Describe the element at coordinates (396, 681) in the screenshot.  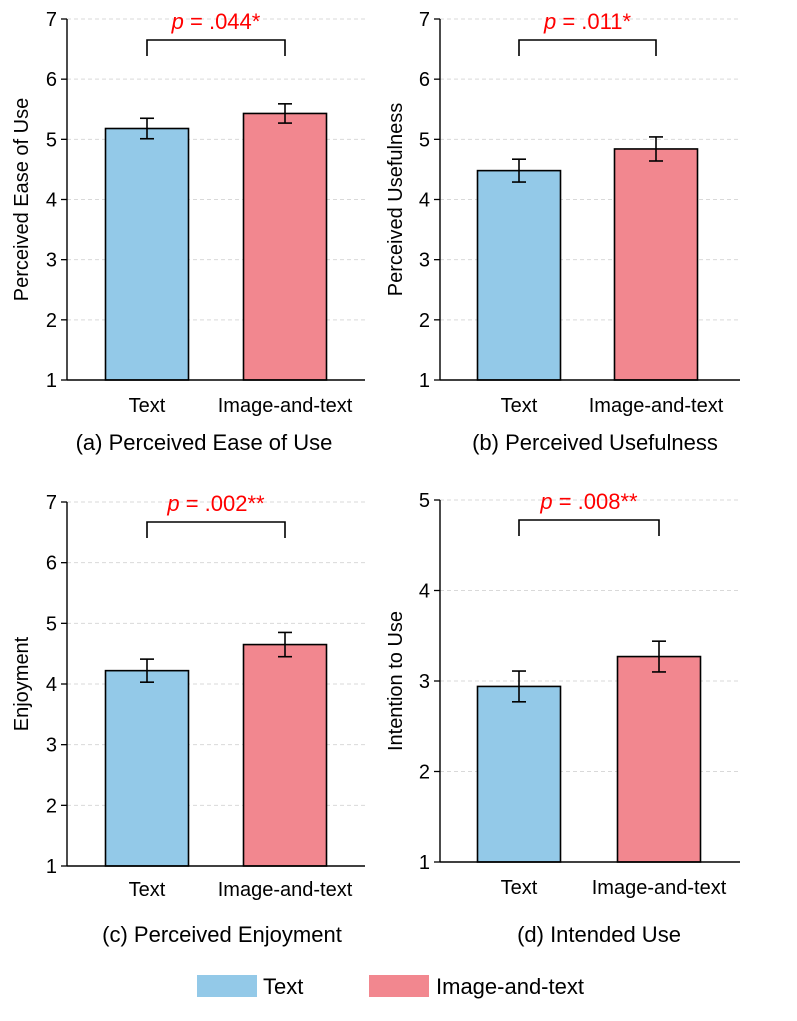
I see `y-axis-title: Intention to Use` at that location.